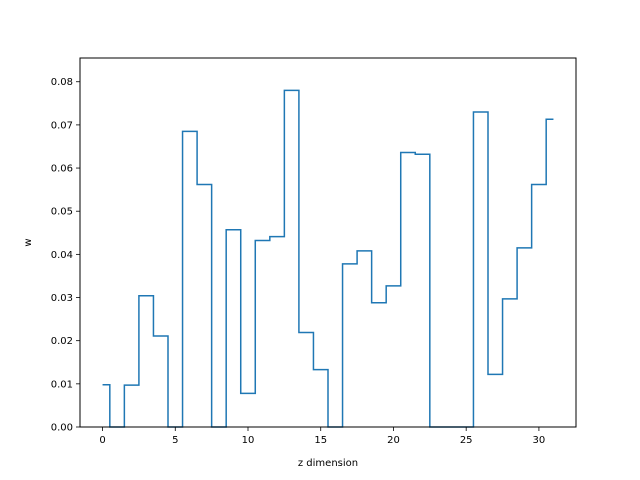 Image resolution: width=640 pixels, height=480 pixels. I want to click on x-tick-label: 30, so click(539, 440).